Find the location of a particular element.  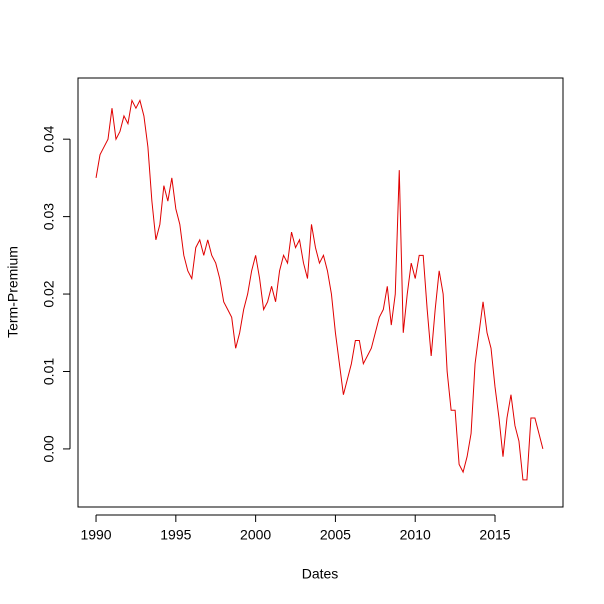

y-tick-label: 0.02 is located at coordinates (49, 293).